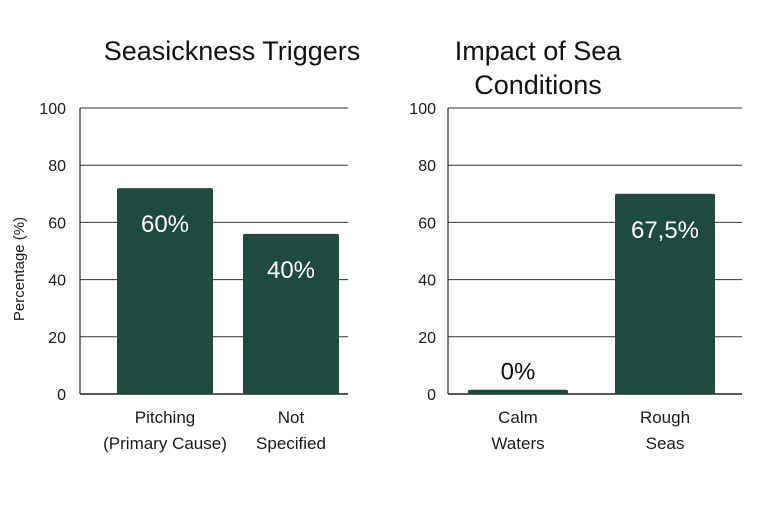  What do you see at coordinates (291, 270) in the screenshot?
I see `data-label: 40%` at bounding box center [291, 270].